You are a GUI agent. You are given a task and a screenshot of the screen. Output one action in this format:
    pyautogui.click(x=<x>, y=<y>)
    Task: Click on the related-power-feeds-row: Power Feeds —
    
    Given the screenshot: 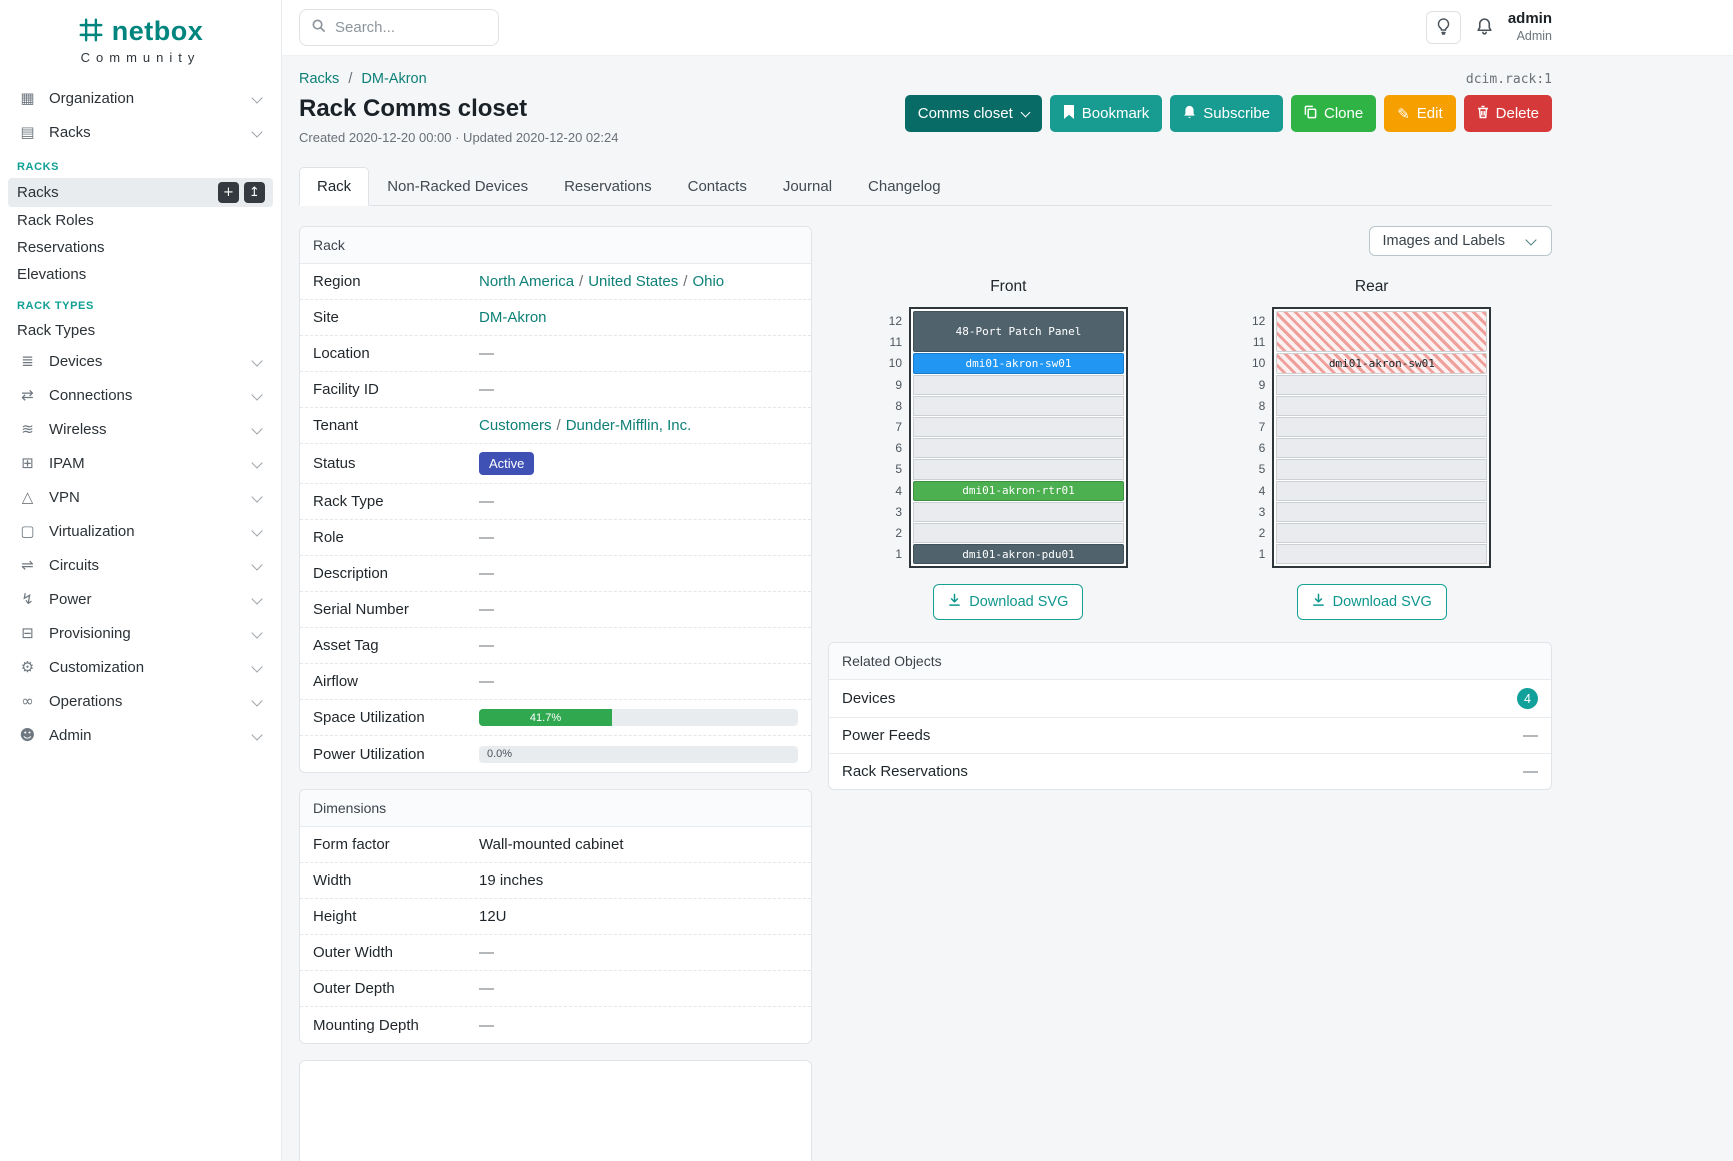 What is the action you would take?
    pyautogui.click(x=1190, y=735)
    